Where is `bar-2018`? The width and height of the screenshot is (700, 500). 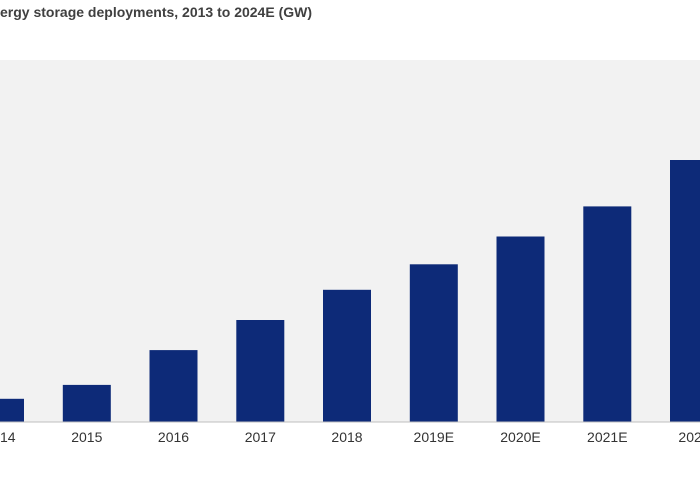 bar-2018 is located at coordinates (347, 355).